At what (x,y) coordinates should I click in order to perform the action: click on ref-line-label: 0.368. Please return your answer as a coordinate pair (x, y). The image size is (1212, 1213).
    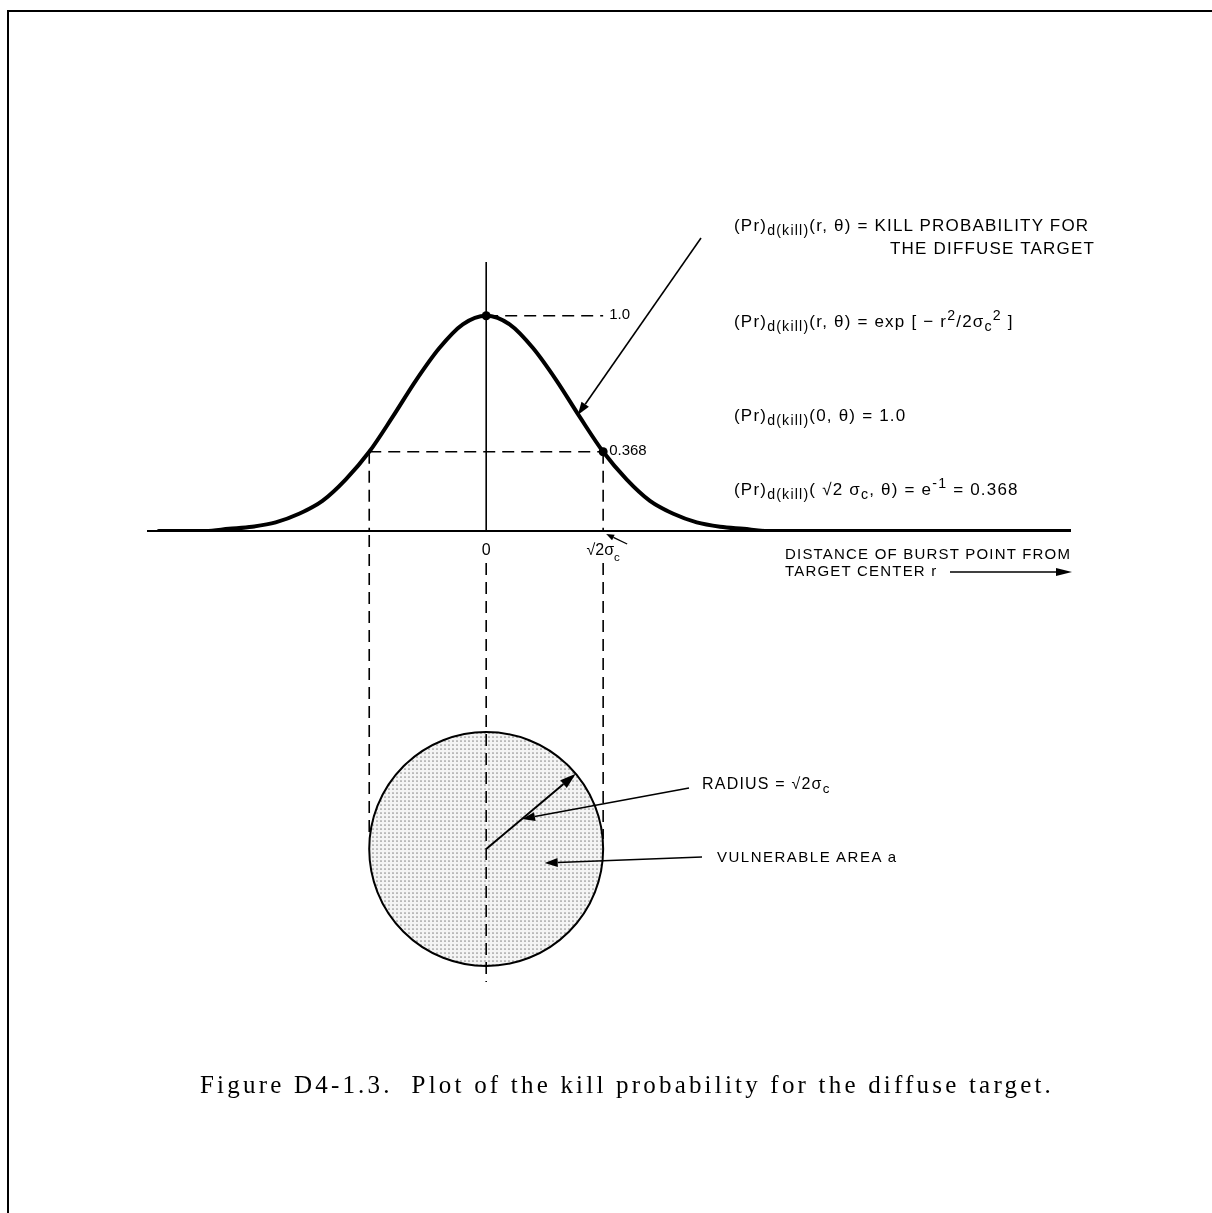
    Looking at the image, I should click on (628, 449).